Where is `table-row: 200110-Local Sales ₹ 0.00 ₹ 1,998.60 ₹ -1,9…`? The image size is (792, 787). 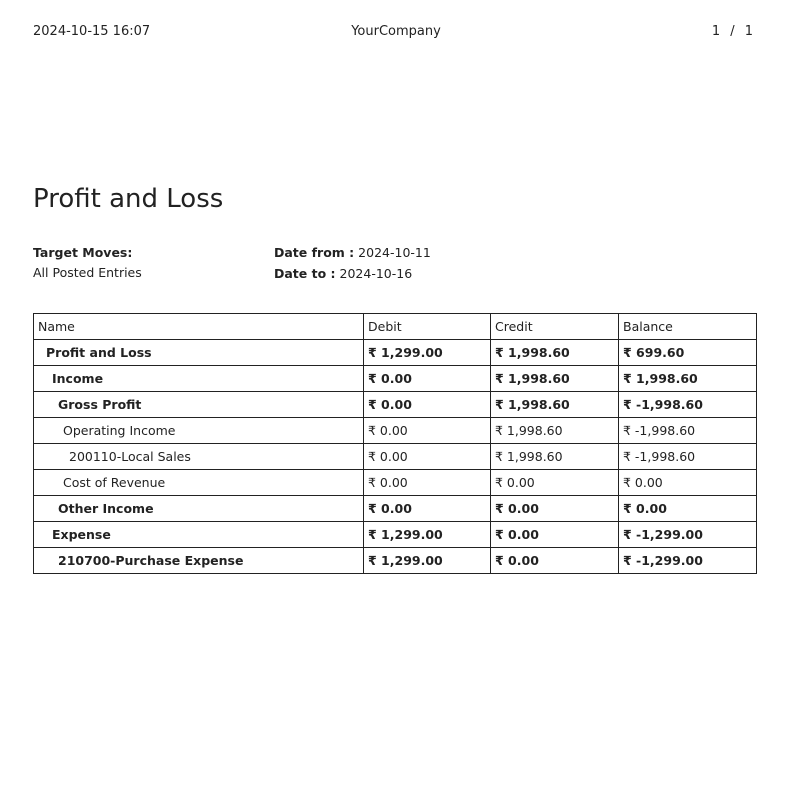
table-row: 200110-Local Sales ₹ 0.00 ₹ 1,998.60 ₹ -1,9… is located at coordinates (395, 456).